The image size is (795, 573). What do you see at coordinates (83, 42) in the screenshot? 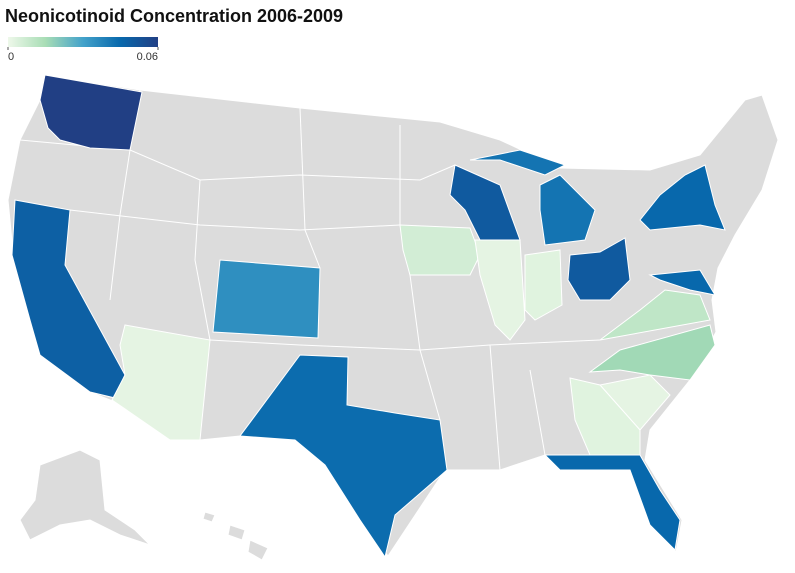
I see `colorbar` at bounding box center [83, 42].